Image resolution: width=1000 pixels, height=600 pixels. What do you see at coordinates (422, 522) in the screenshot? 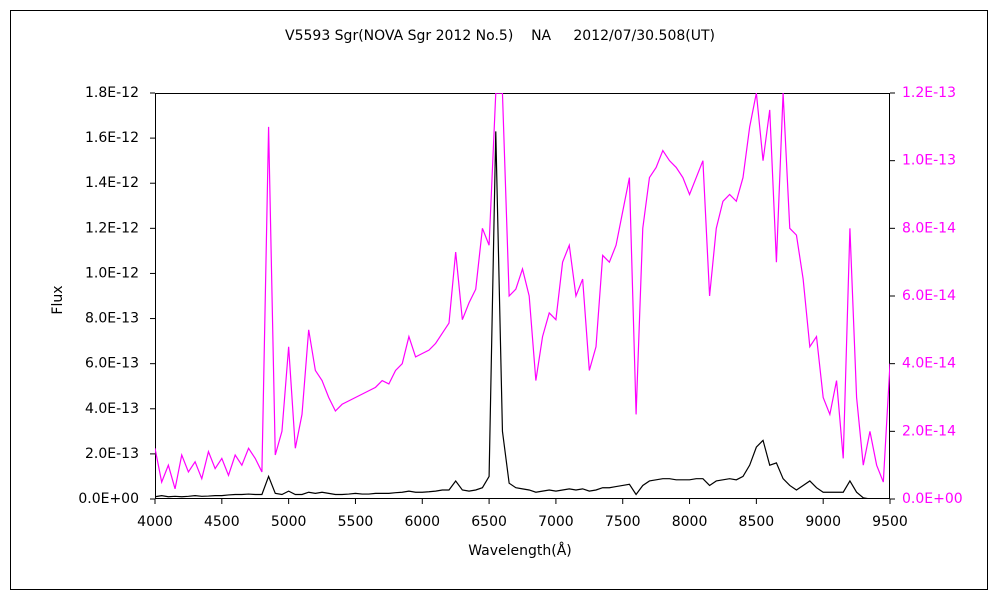
I see `x-tick-label: 6000` at bounding box center [422, 522].